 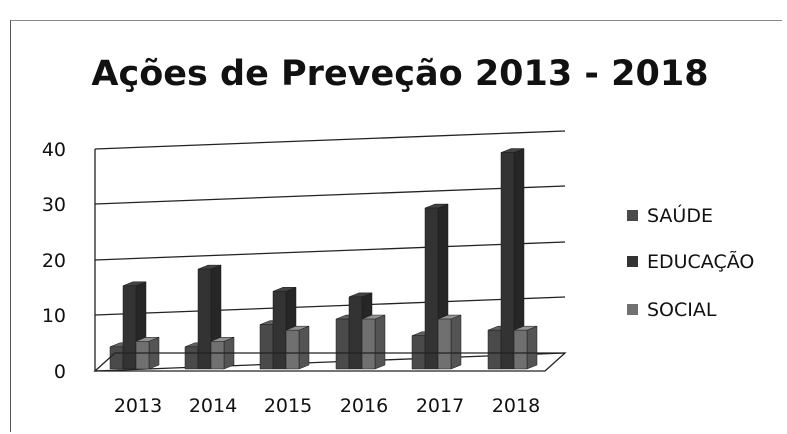 What do you see at coordinates (700, 261) in the screenshot?
I see `legend-label: EDUCAÇÃO` at bounding box center [700, 261].